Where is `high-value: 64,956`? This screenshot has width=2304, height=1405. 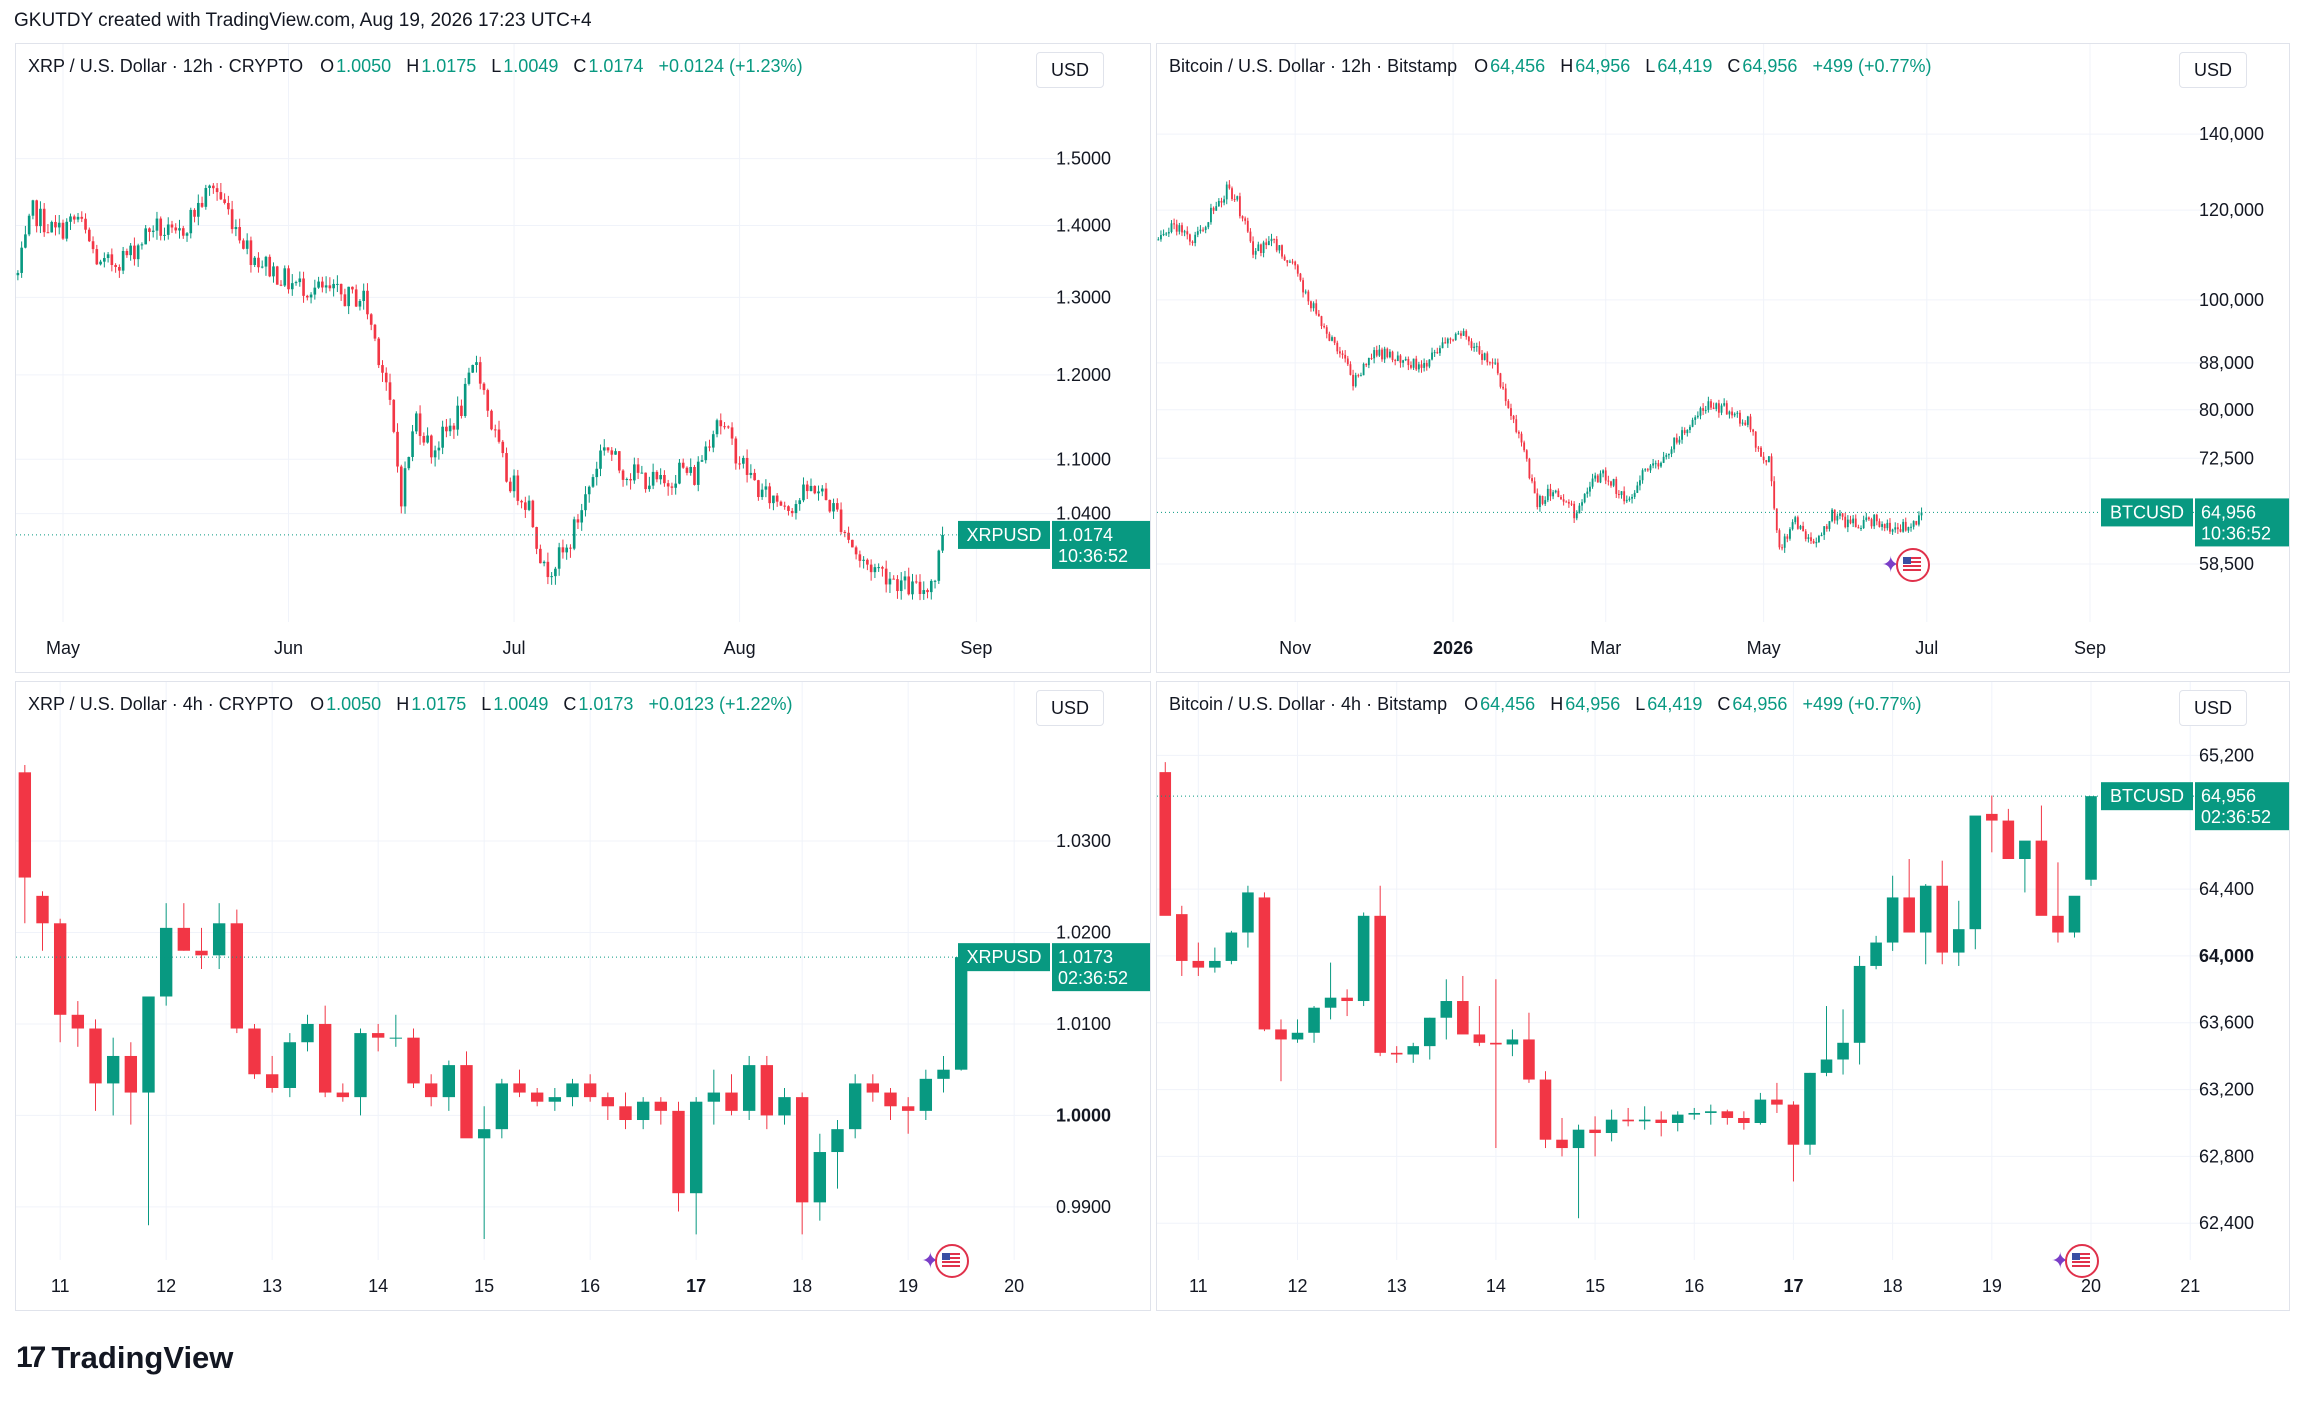
high-value: 64,956 is located at coordinates (1593, 704).